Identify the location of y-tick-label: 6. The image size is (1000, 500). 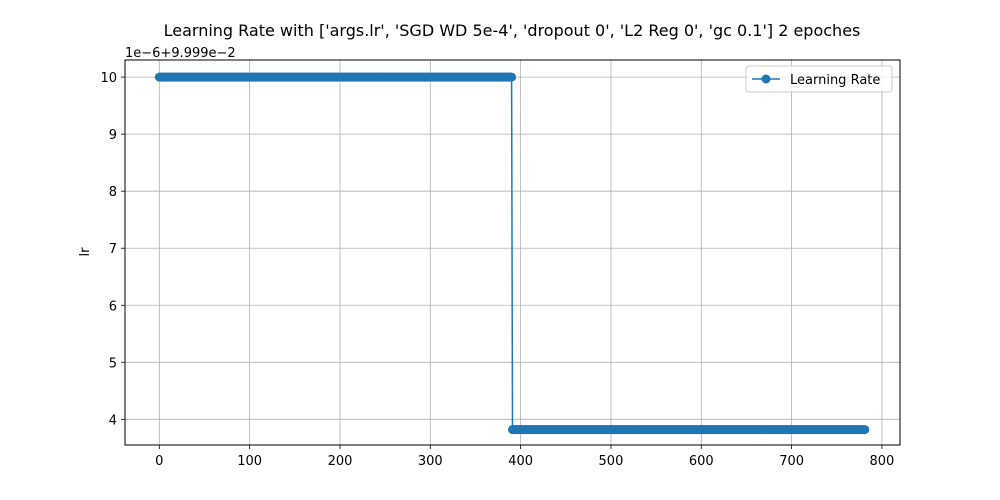
(113, 306).